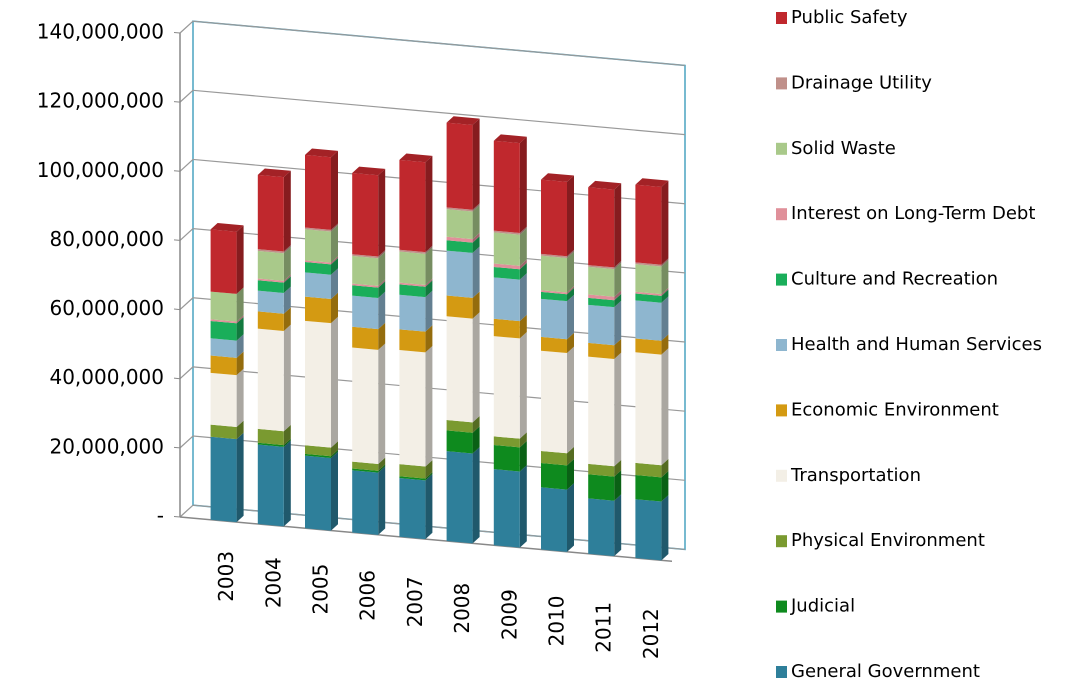  Describe the element at coordinates (855, 475) in the screenshot. I see `legend-label: Transportation` at that location.